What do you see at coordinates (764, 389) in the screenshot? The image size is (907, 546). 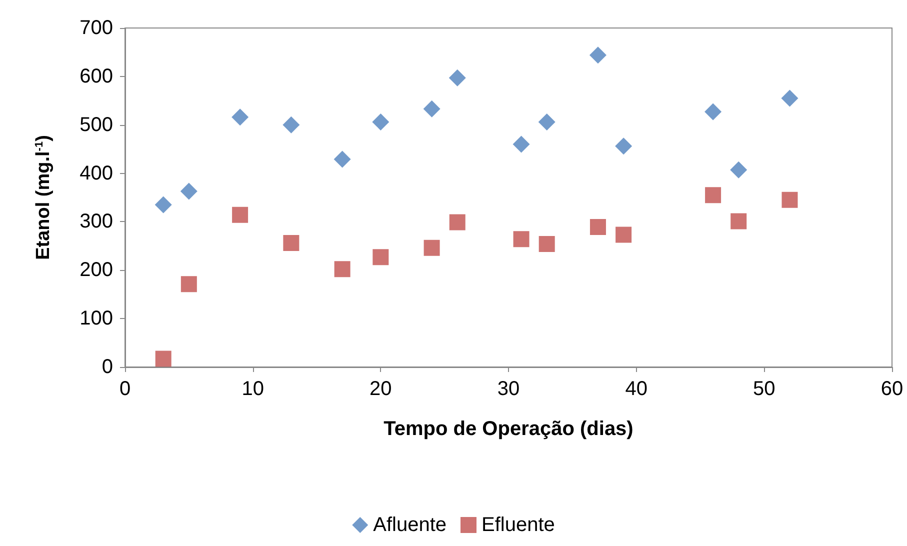 I see `x-tick-label: 50` at bounding box center [764, 389].